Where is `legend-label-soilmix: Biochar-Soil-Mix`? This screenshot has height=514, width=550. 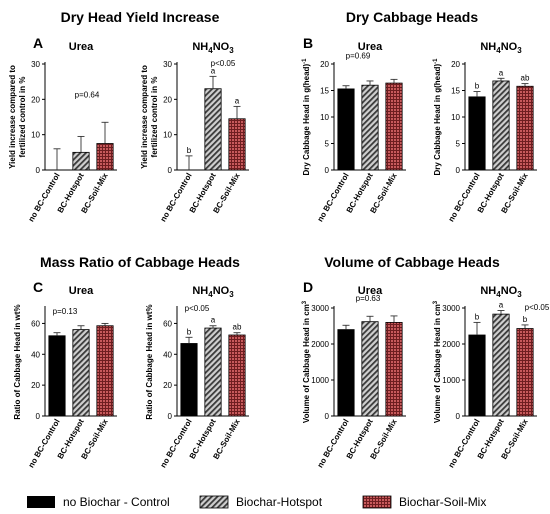 legend-label-soilmix: Biochar-Soil-Mix is located at coordinates (442, 502).